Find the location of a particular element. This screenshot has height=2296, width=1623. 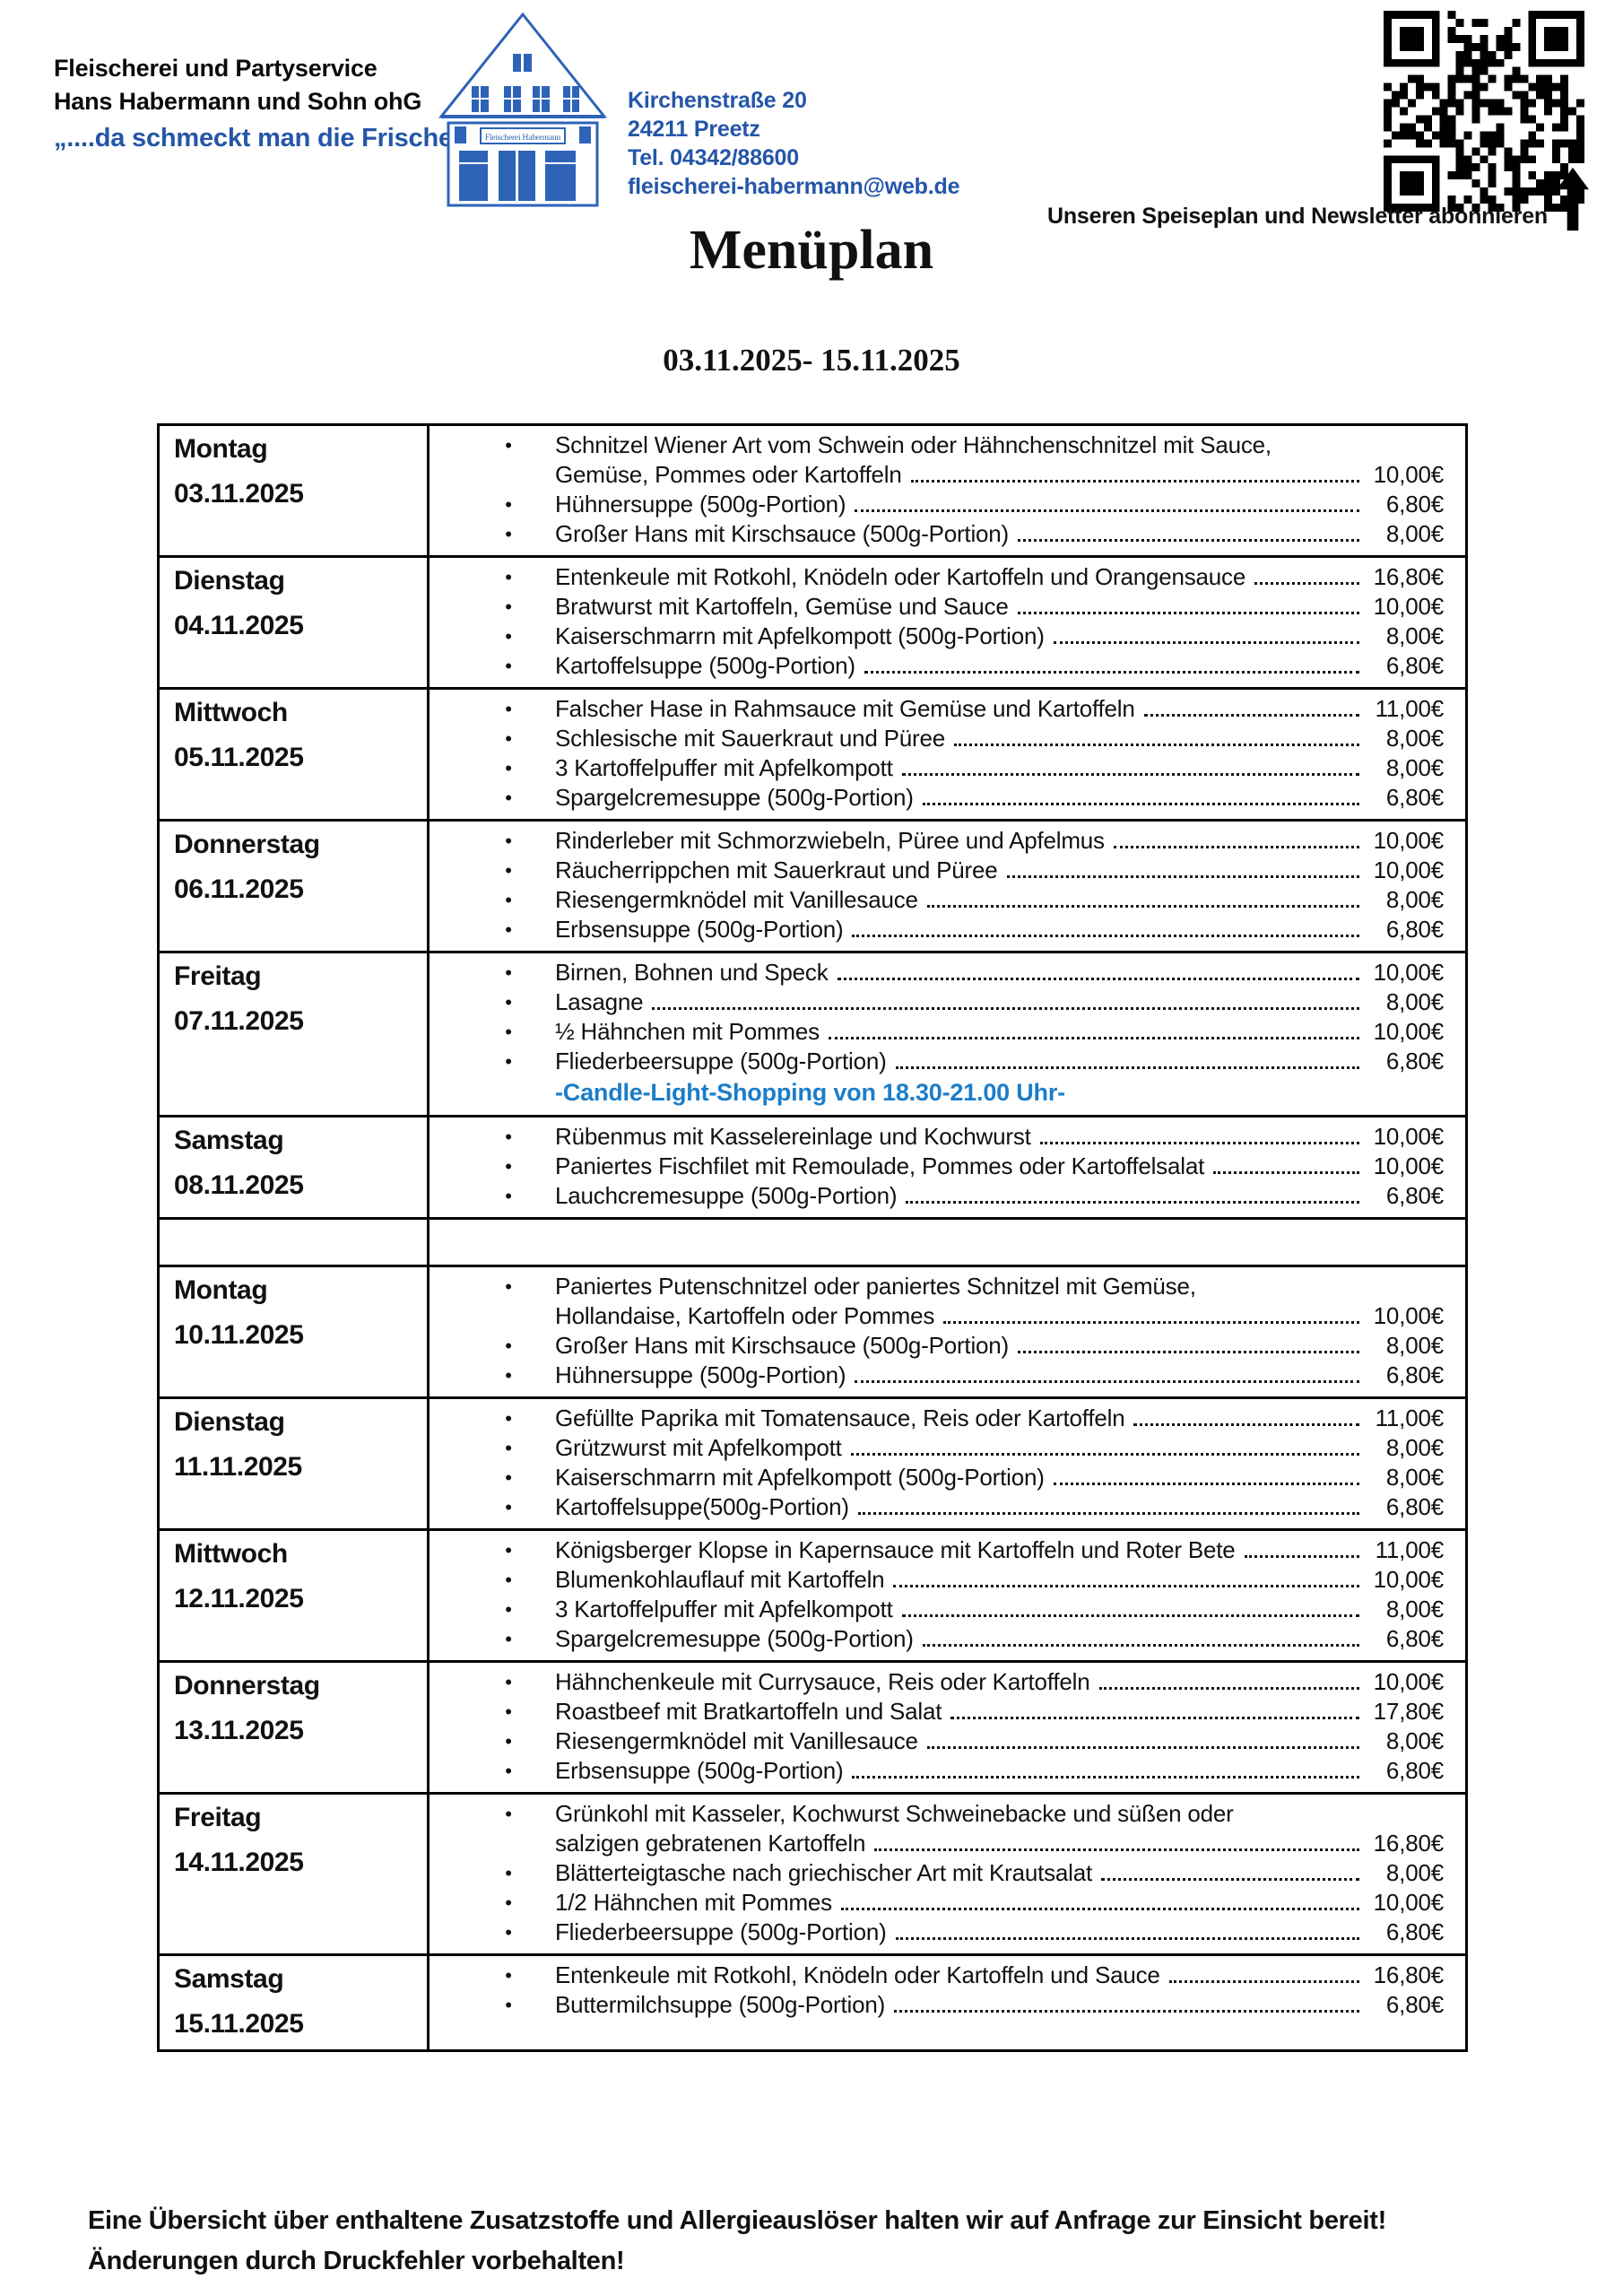

house-logo: Fleischerei Habermann is located at coordinates (523, 109).